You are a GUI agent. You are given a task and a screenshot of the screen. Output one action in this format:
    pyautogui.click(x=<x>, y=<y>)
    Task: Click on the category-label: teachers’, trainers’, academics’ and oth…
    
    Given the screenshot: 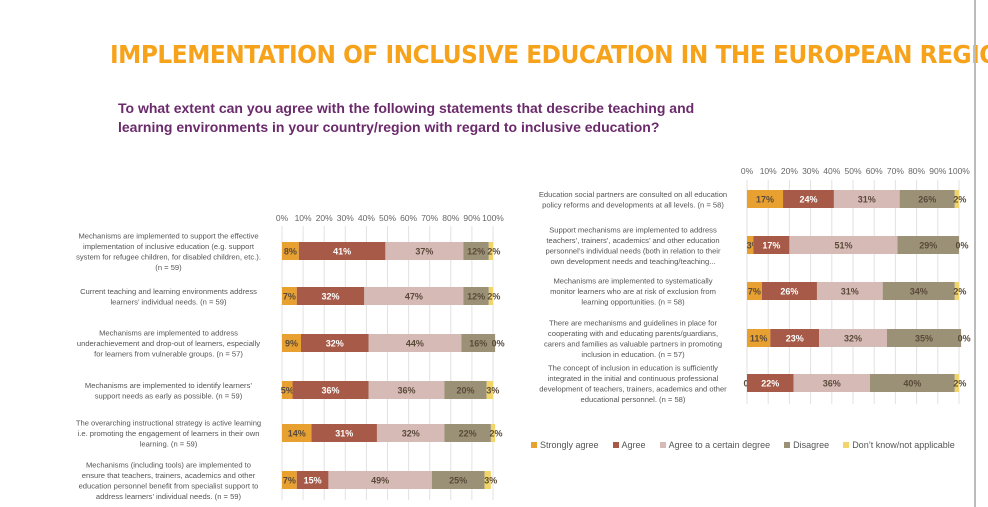 What is the action you would take?
    pyautogui.click(x=632, y=240)
    